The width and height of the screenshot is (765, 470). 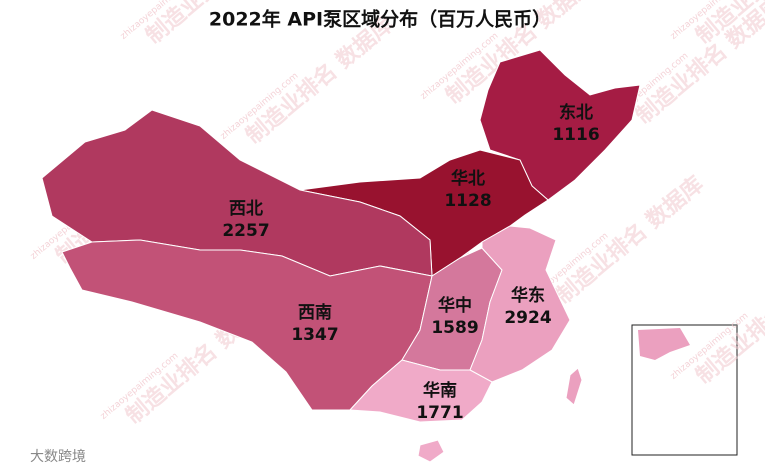 I want to click on region-value: 1771, so click(x=439, y=413).